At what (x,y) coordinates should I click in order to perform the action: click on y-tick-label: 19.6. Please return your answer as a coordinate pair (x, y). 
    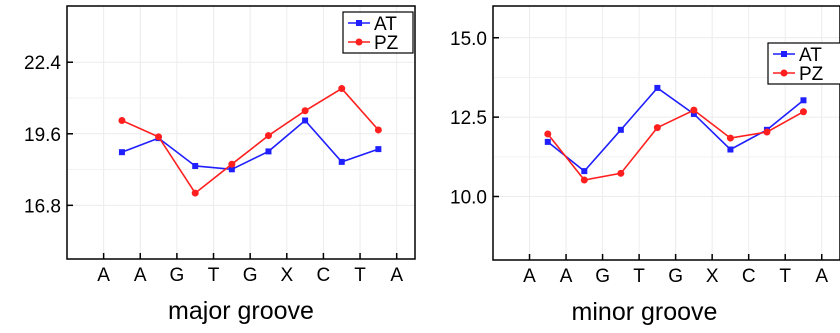
    Looking at the image, I should click on (42, 135).